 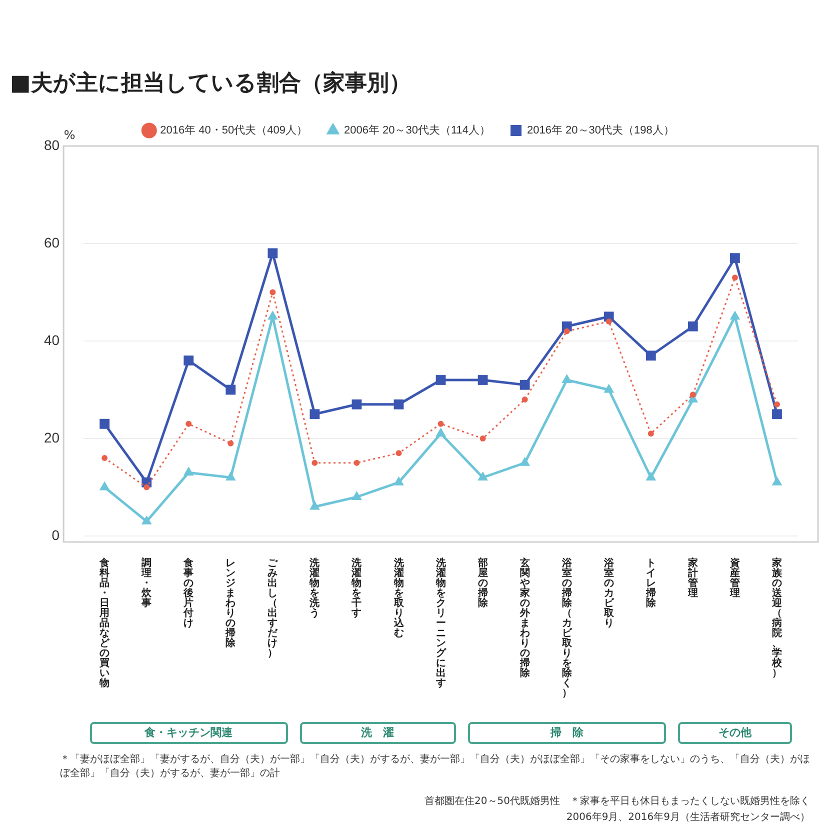 What do you see at coordinates (231, 603) in the screenshot?
I see `category-label: レンジまわりの掃除` at bounding box center [231, 603].